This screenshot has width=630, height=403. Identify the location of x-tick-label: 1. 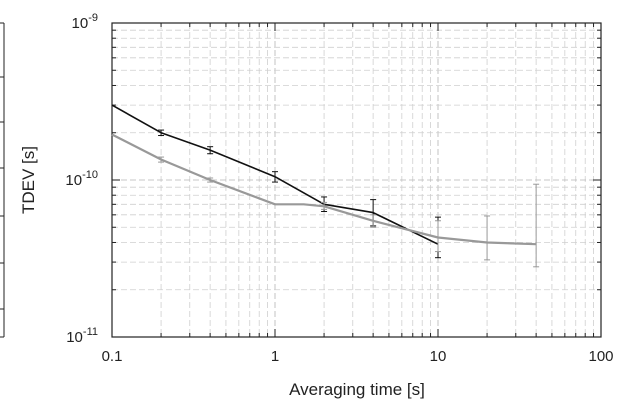
(275, 356).